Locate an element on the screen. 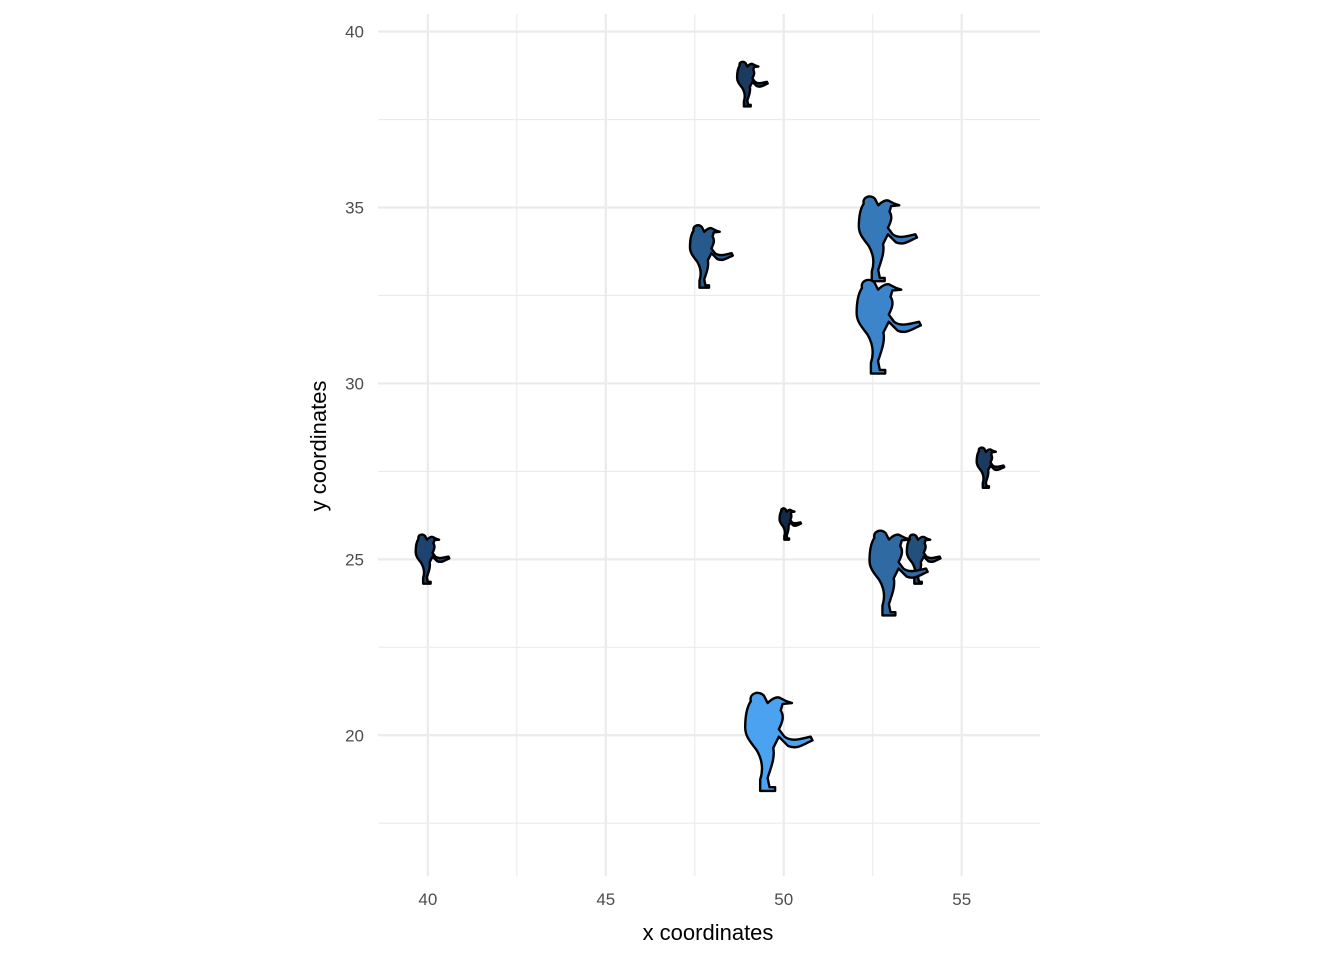 The height and width of the screenshot is (960, 1344). x-tick-label: 50 is located at coordinates (783, 899).